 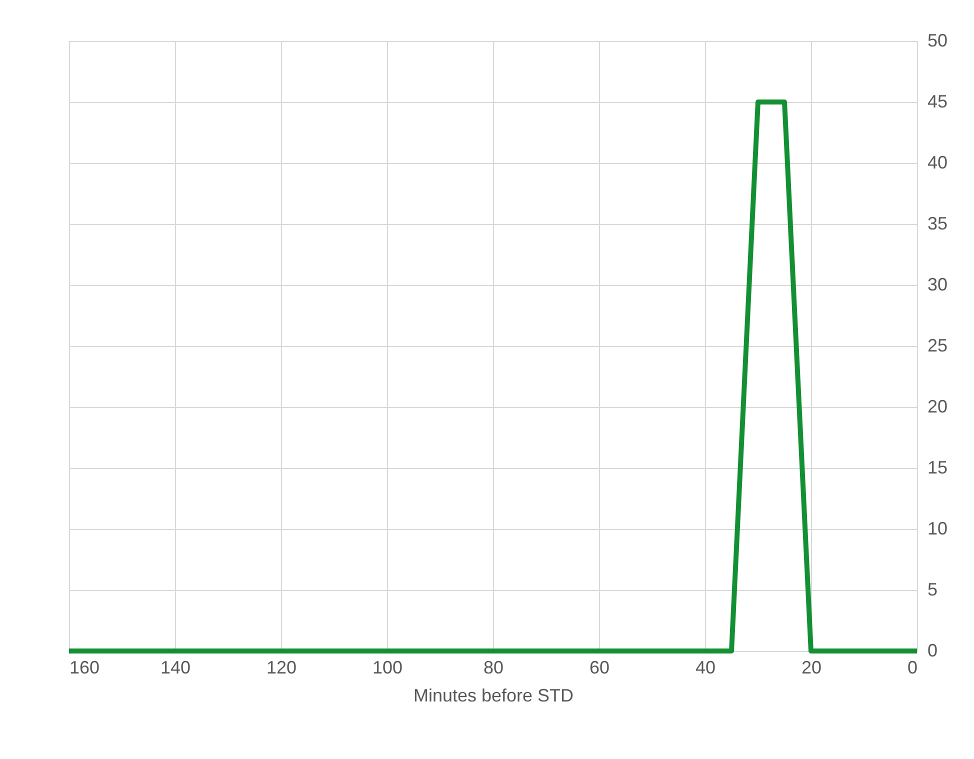 What do you see at coordinates (938, 162) in the screenshot?
I see `y-tick-label: 40` at bounding box center [938, 162].